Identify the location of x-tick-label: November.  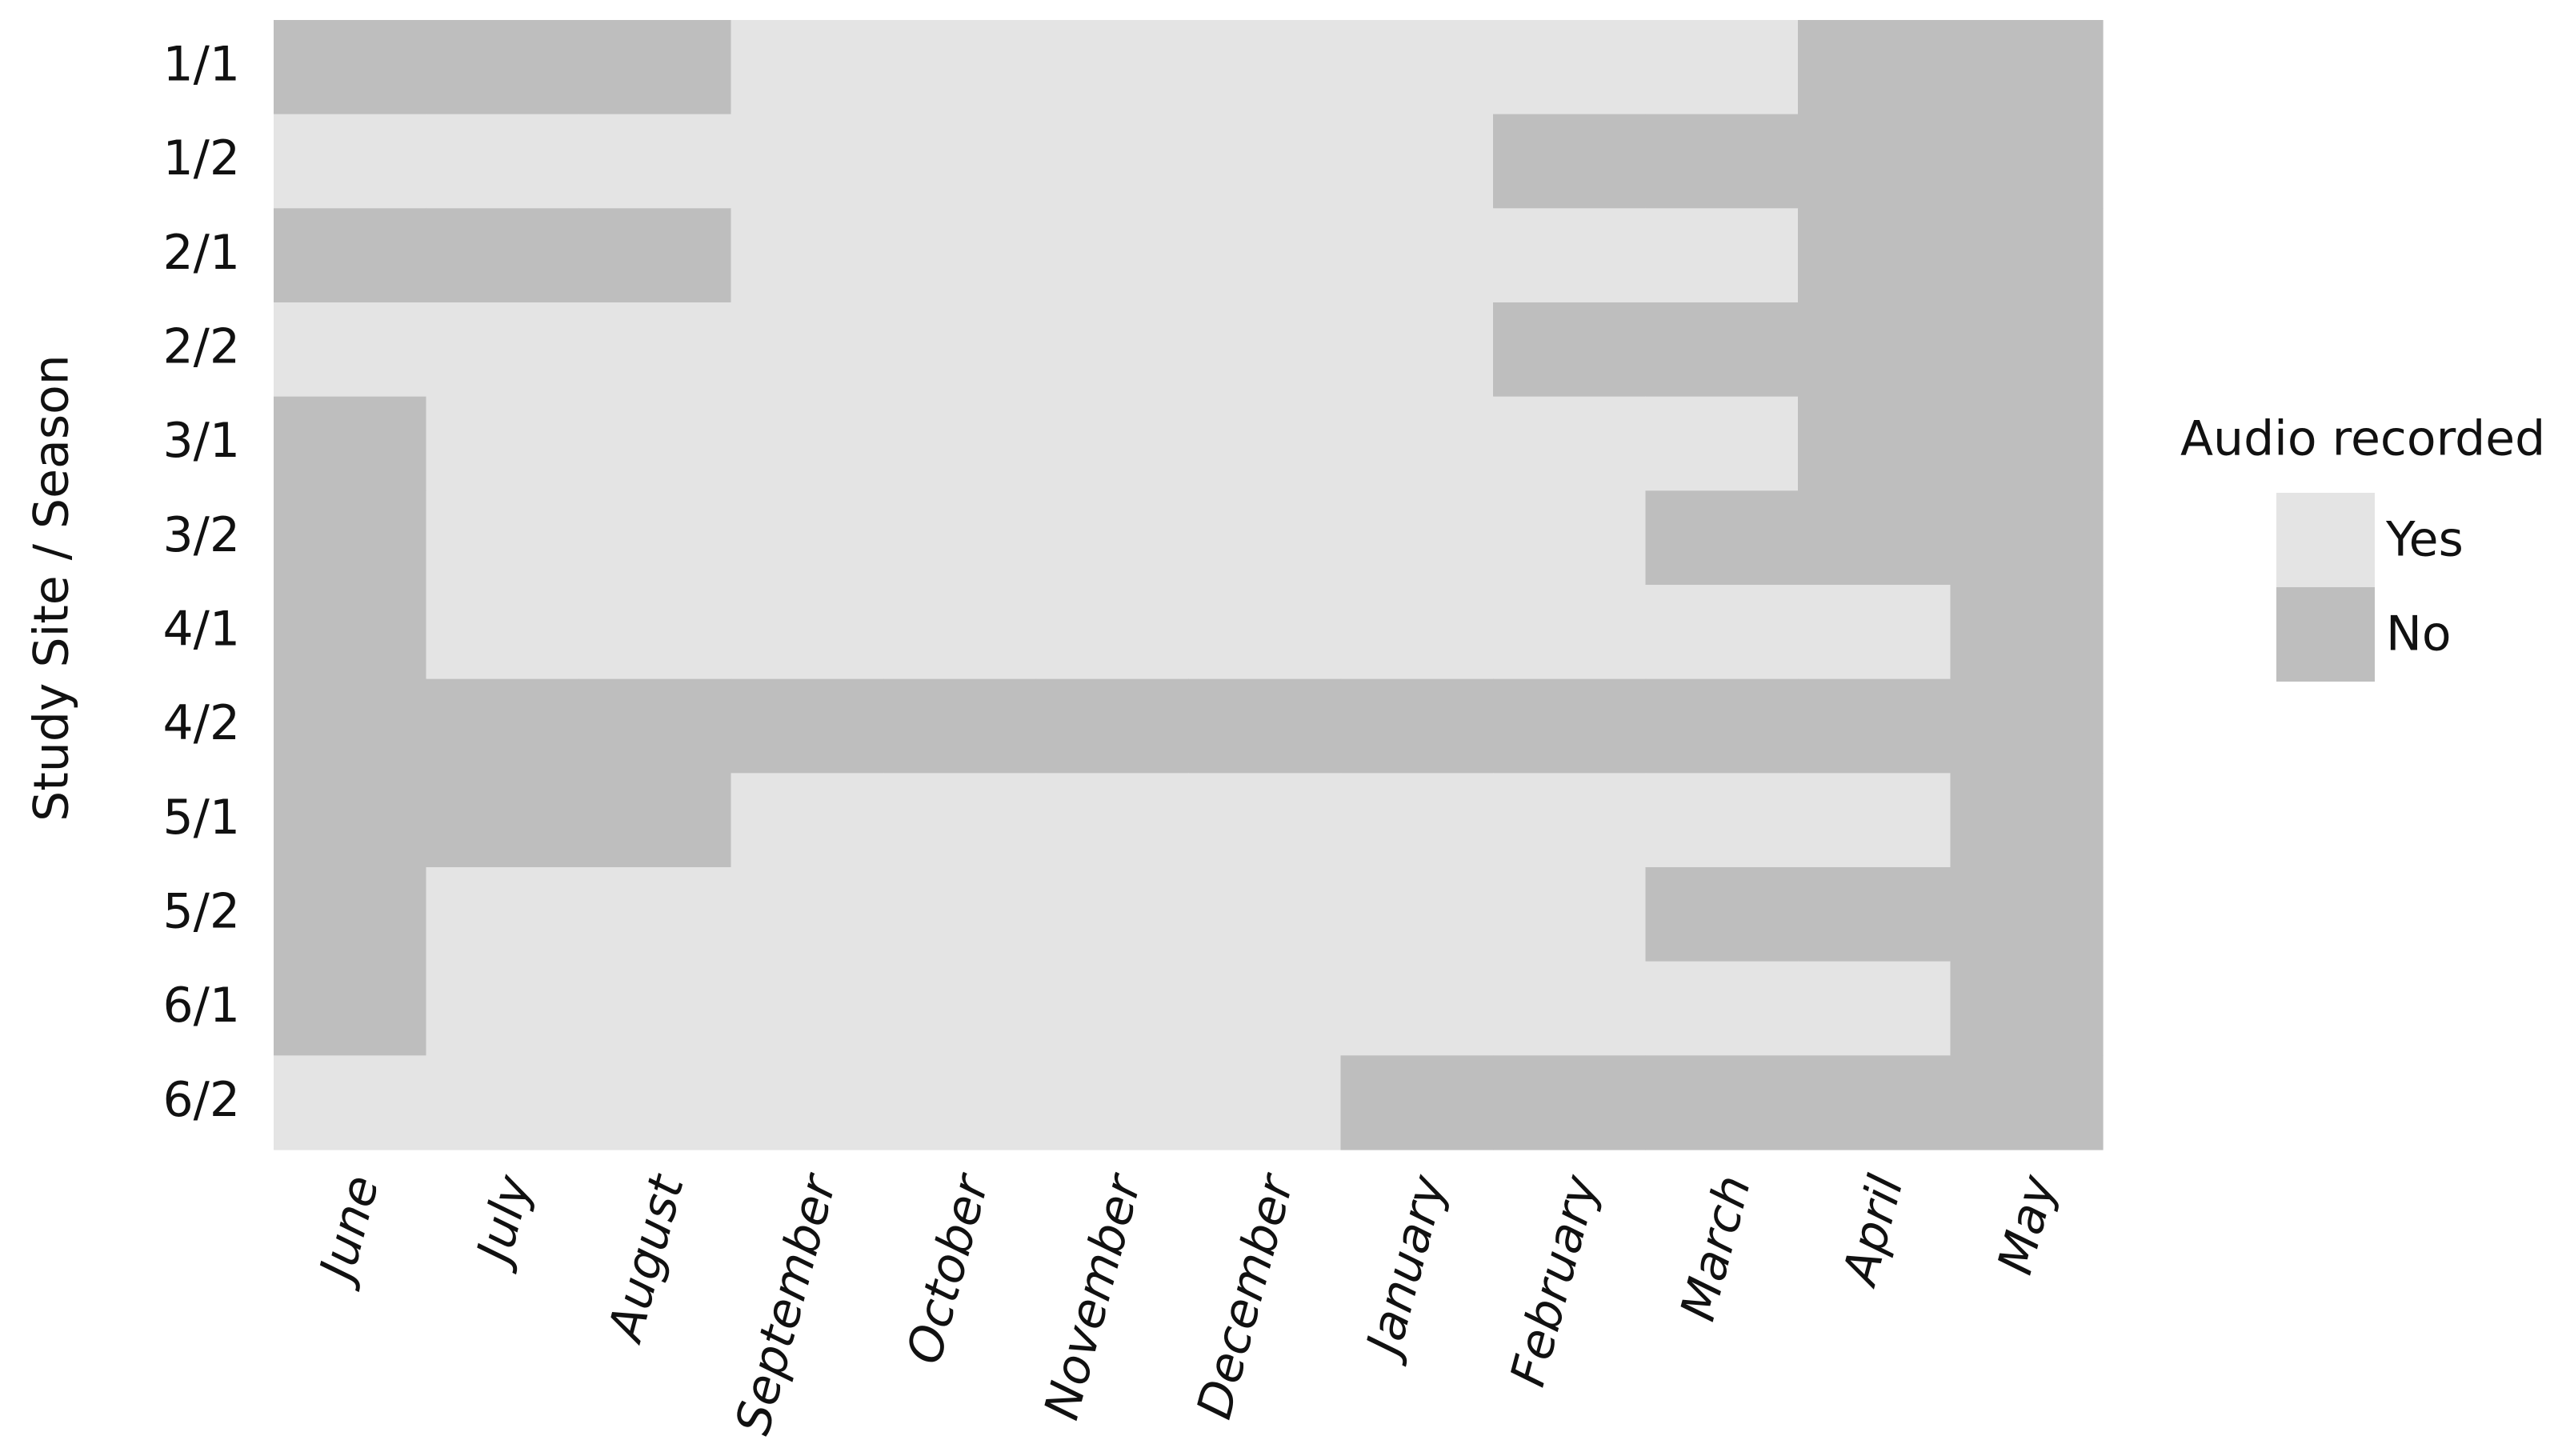
(1093, 1296).